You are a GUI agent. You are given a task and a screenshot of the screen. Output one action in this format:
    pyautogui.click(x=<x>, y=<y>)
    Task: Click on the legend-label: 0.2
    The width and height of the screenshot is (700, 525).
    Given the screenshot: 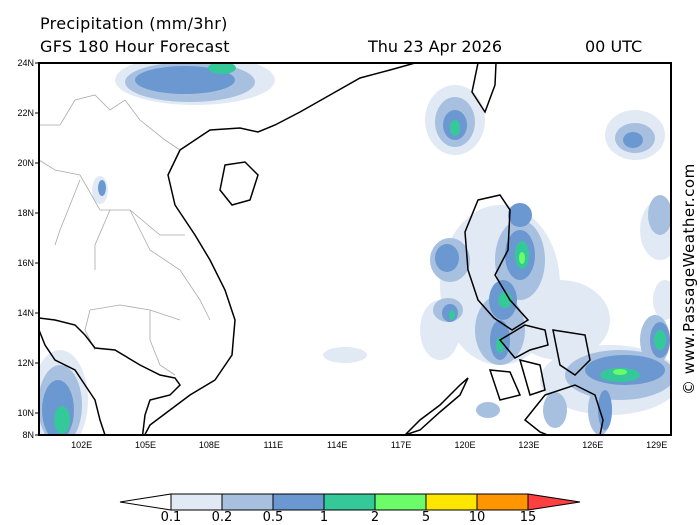 What is the action you would take?
    pyautogui.click(x=222, y=517)
    